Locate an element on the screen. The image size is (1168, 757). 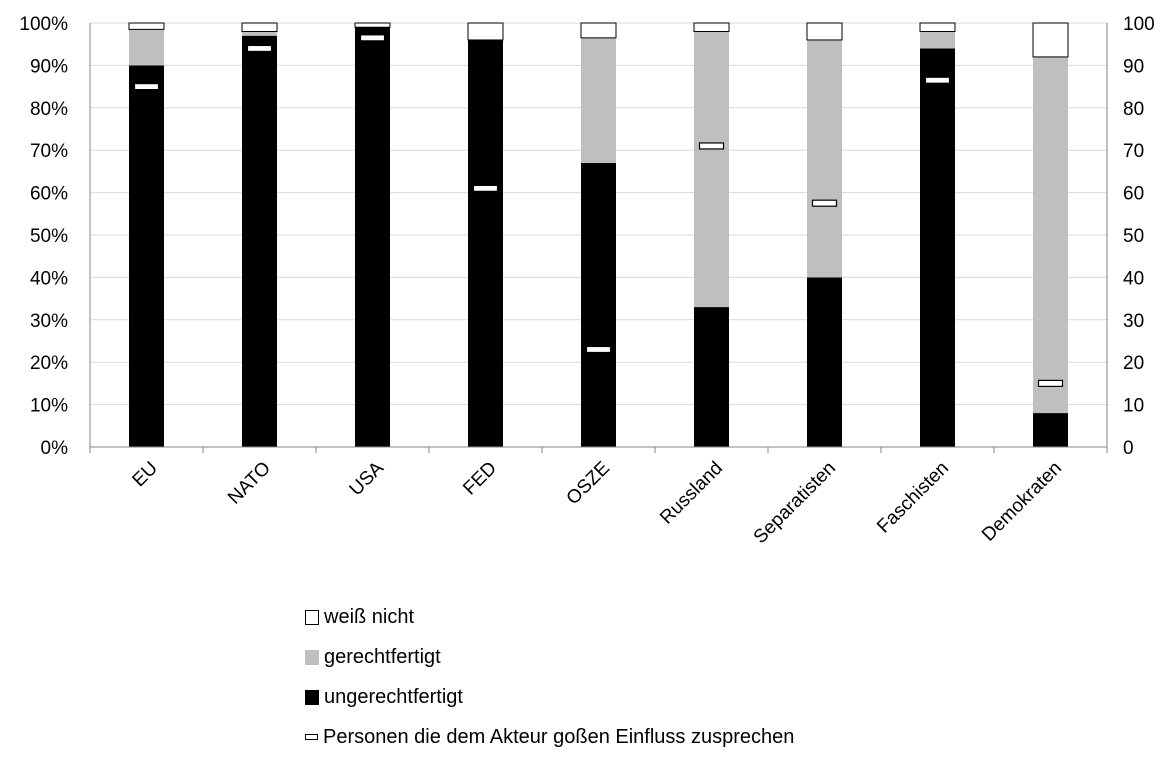
legend-label: weiß nicht is located at coordinates (369, 616).